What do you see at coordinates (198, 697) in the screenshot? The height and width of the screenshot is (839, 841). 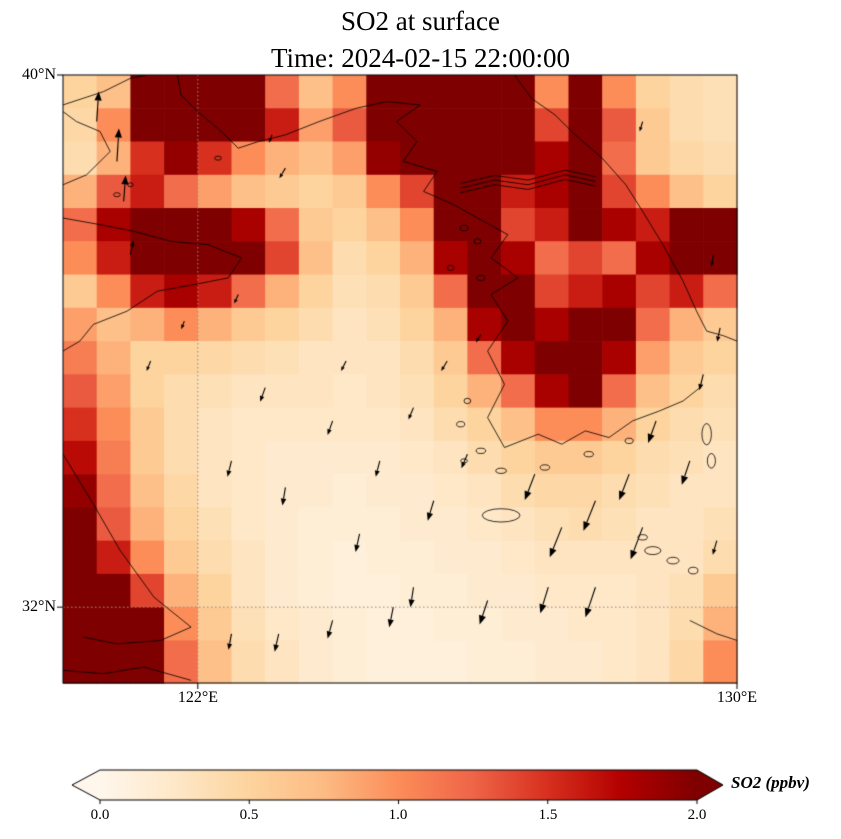 I see `x-tick-label-122e: 122°E` at bounding box center [198, 697].